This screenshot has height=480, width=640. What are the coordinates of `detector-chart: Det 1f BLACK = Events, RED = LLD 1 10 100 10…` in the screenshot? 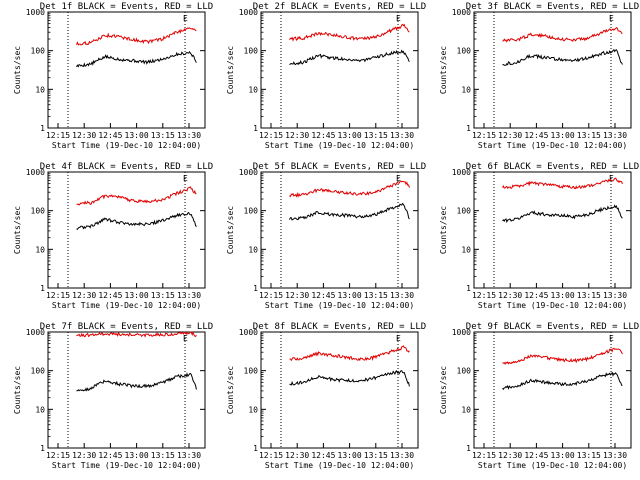 It's located at (113, 76).